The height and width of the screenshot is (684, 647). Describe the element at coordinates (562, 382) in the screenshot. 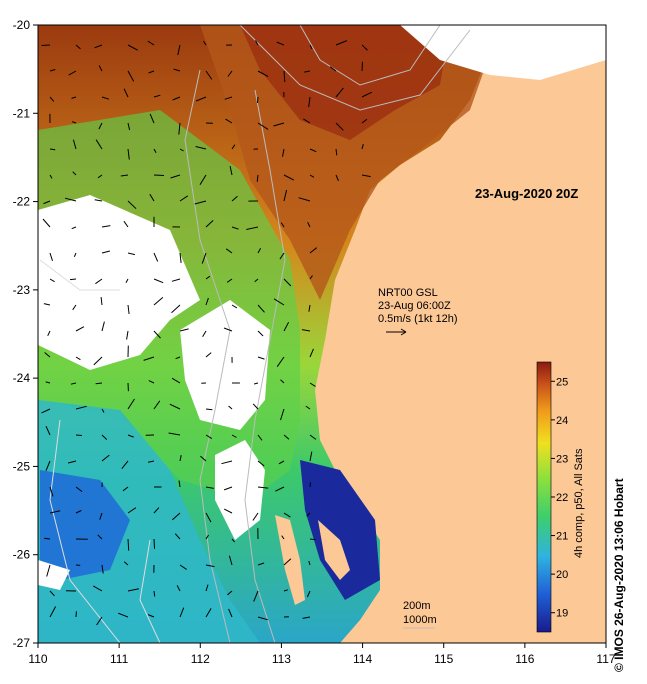

I see `colorbar-tick-label: 25` at that location.